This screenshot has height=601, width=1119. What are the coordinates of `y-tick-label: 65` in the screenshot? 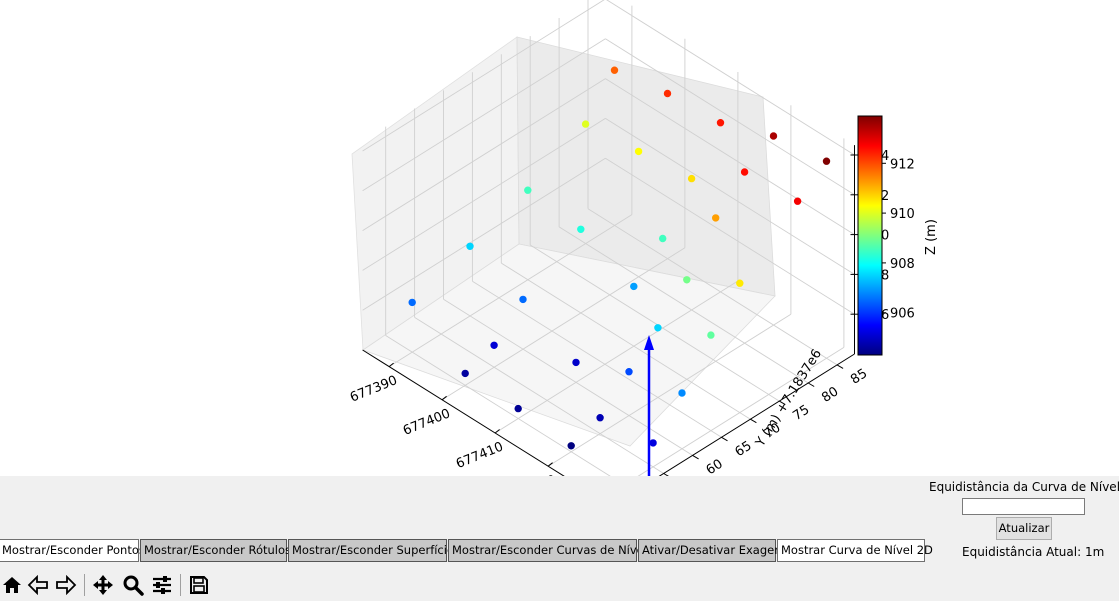 It's located at (744, 450).